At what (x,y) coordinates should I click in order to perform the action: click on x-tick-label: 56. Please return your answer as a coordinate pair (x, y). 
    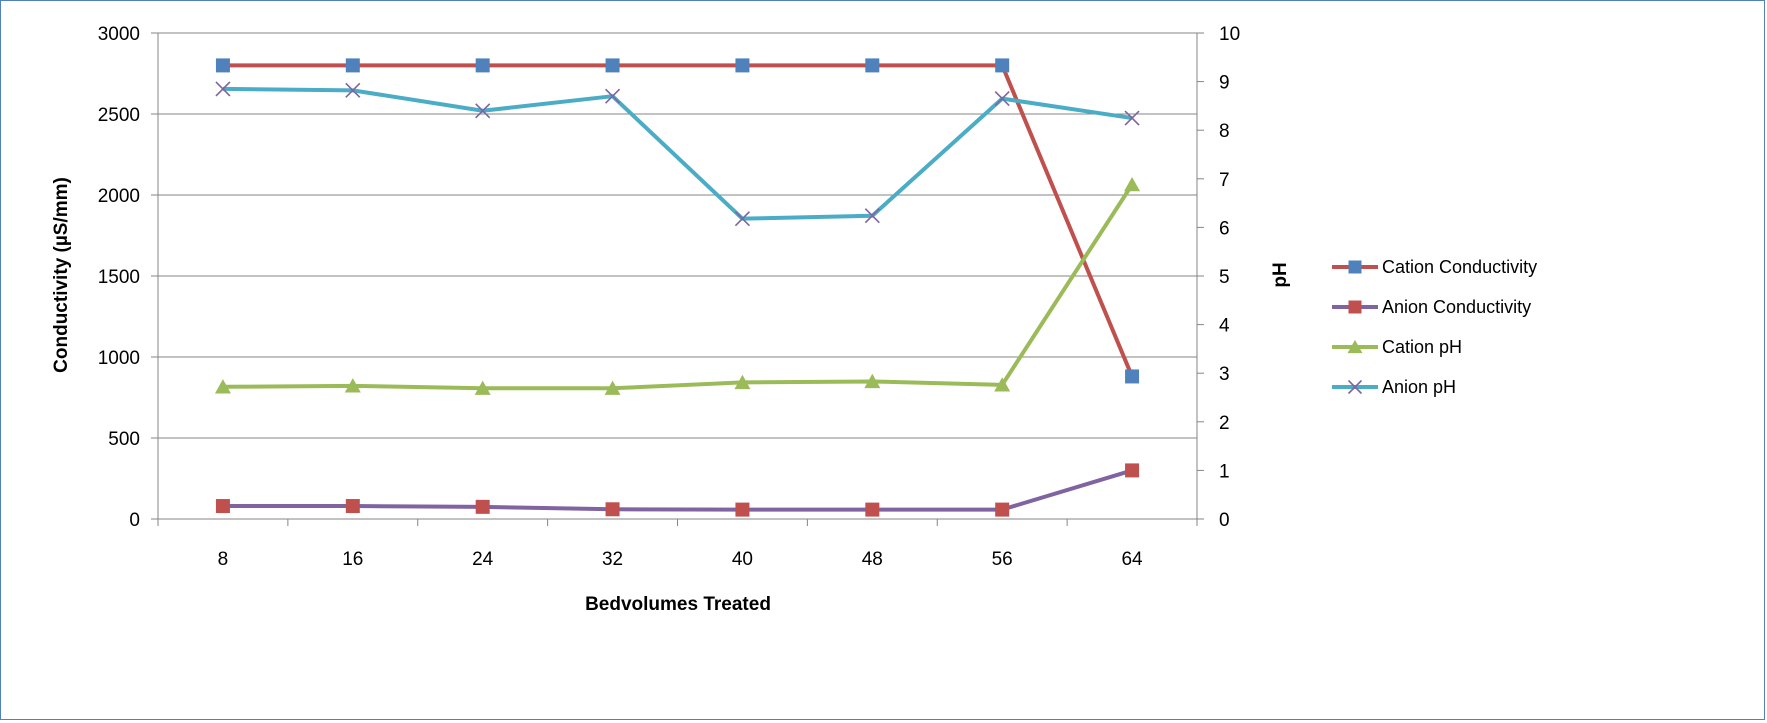
    Looking at the image, I should click on (1002, 559).